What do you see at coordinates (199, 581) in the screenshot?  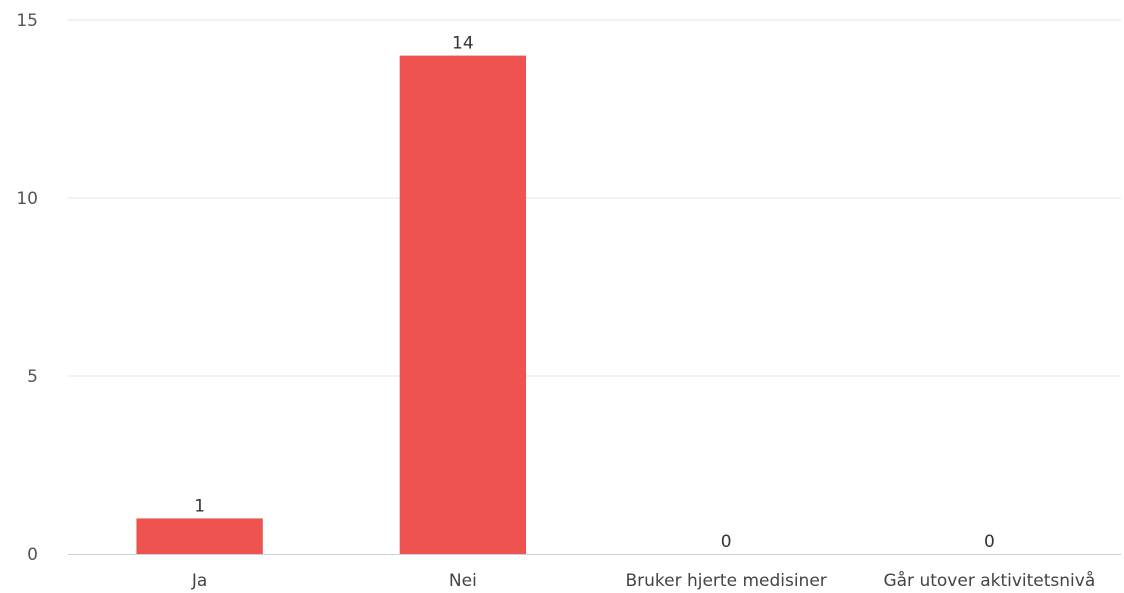 I see `x-tick-label: Ja` at bounding box center [199, 581].